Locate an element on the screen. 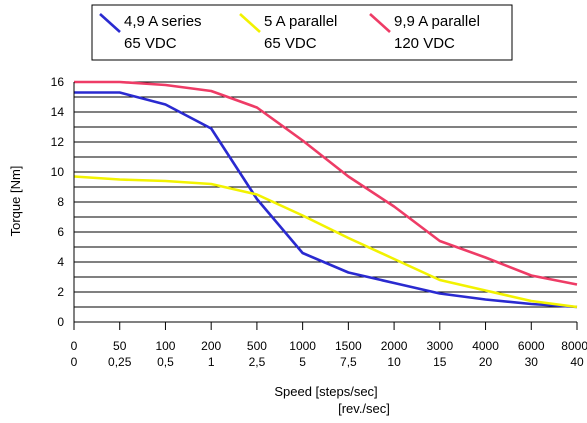  legend-sublabel-1: 65 VDC is located at coordinates (150, 43).